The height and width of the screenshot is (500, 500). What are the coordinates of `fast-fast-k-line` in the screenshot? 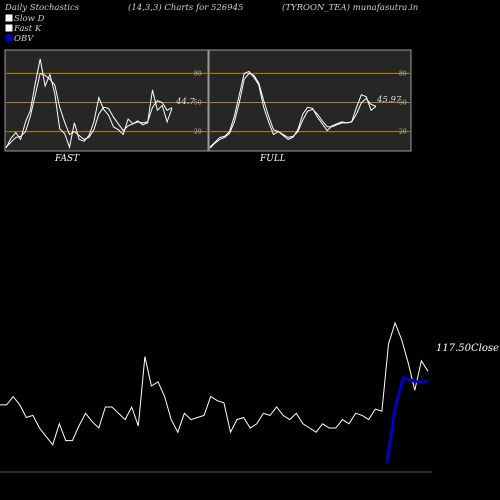 It's located at (89, 103).